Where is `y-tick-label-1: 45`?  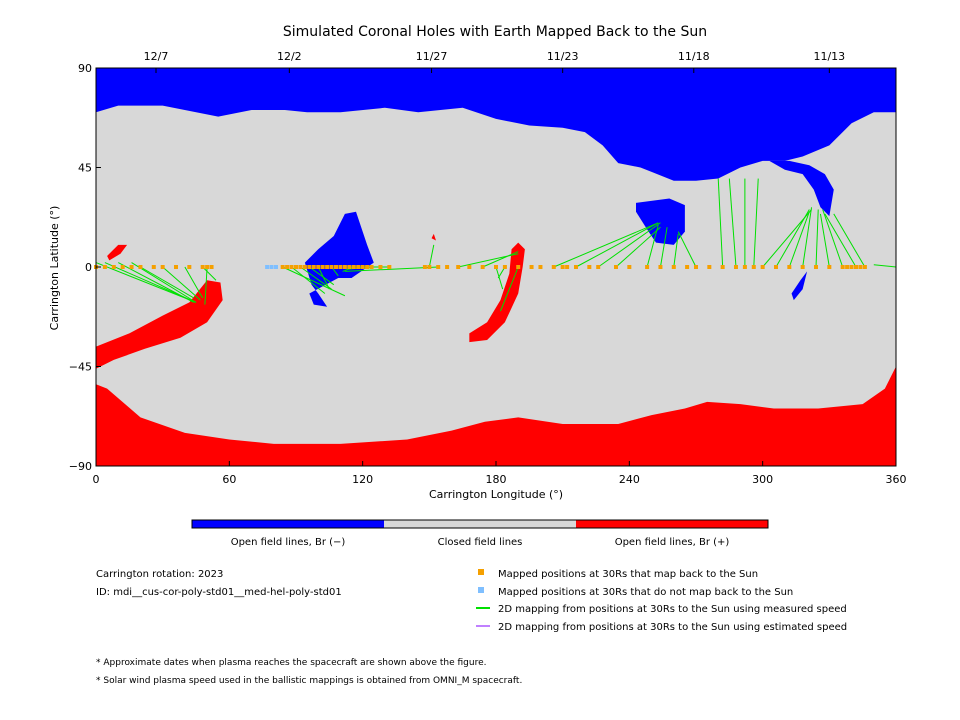 y-tick-label-1: 45 is located at coordinates (85, 168).